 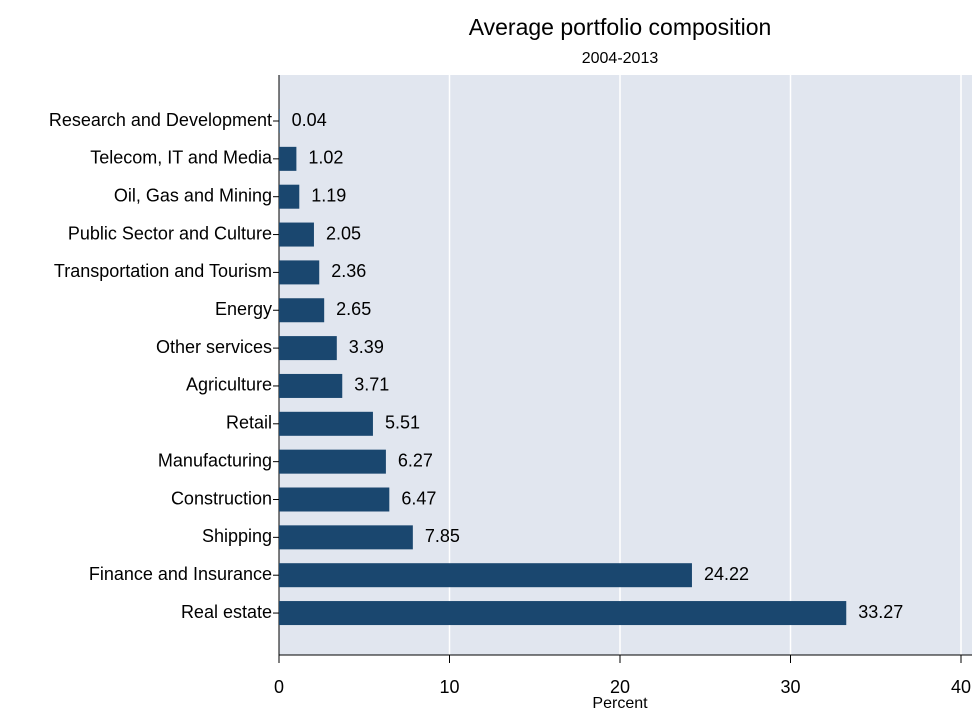 I want to click on y-tick-label: Real estate, so click(x=226, y=612).